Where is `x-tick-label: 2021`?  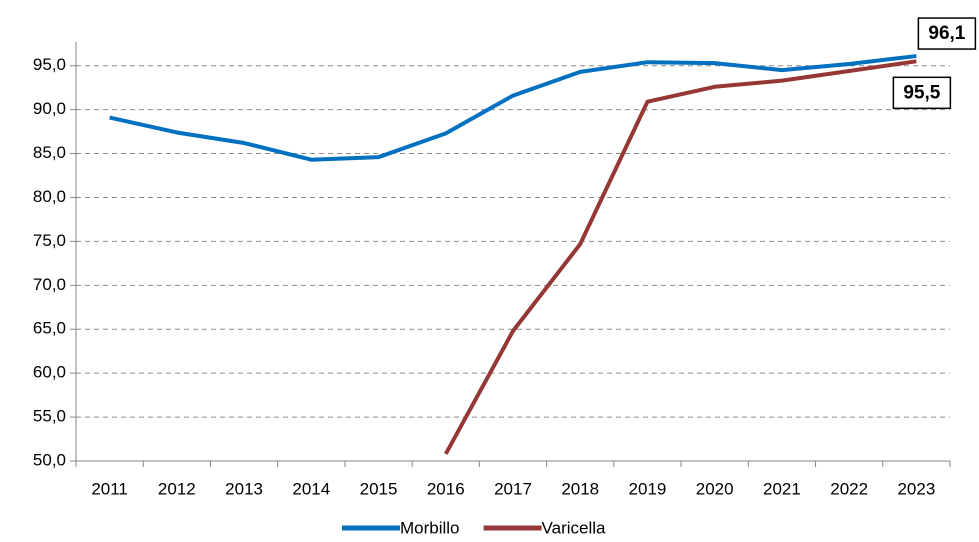
x-tick-label: 2021 is located at coordinates (782, 488).